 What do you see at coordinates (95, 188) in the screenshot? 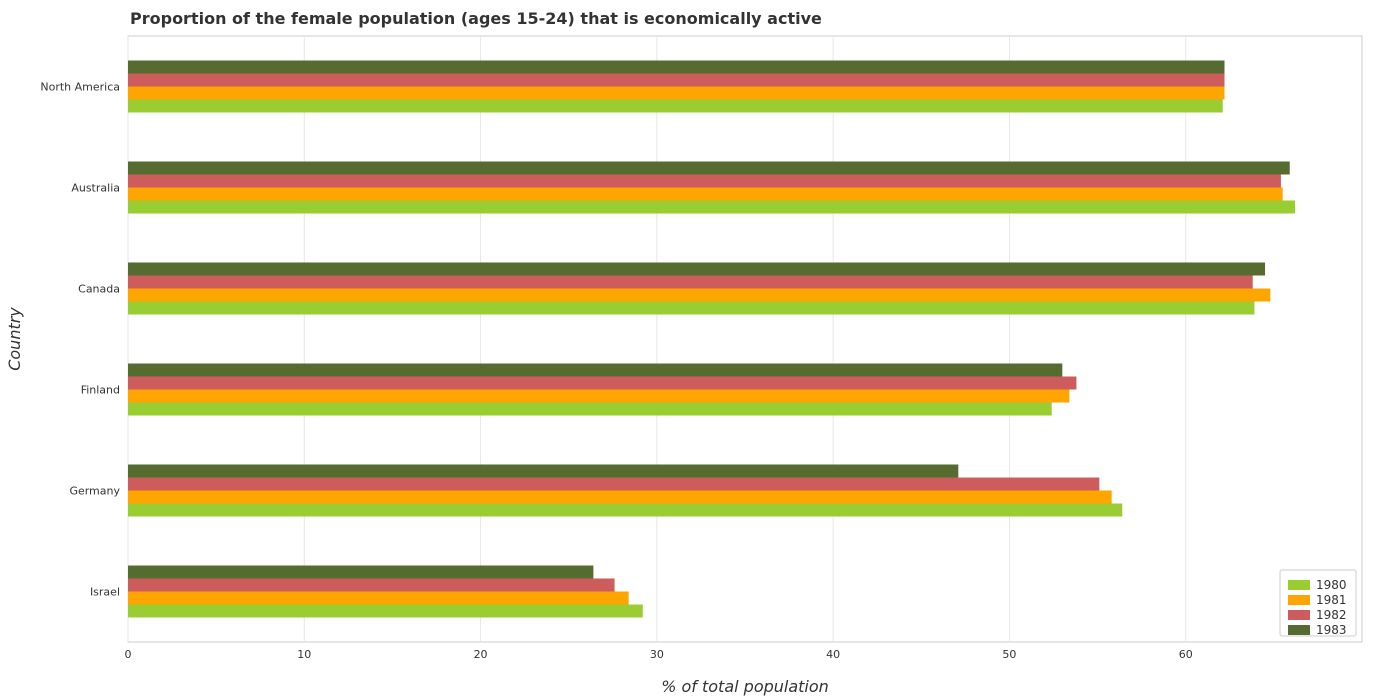
I see `y-tick-label: Australia` at bounding box center [95, 188].